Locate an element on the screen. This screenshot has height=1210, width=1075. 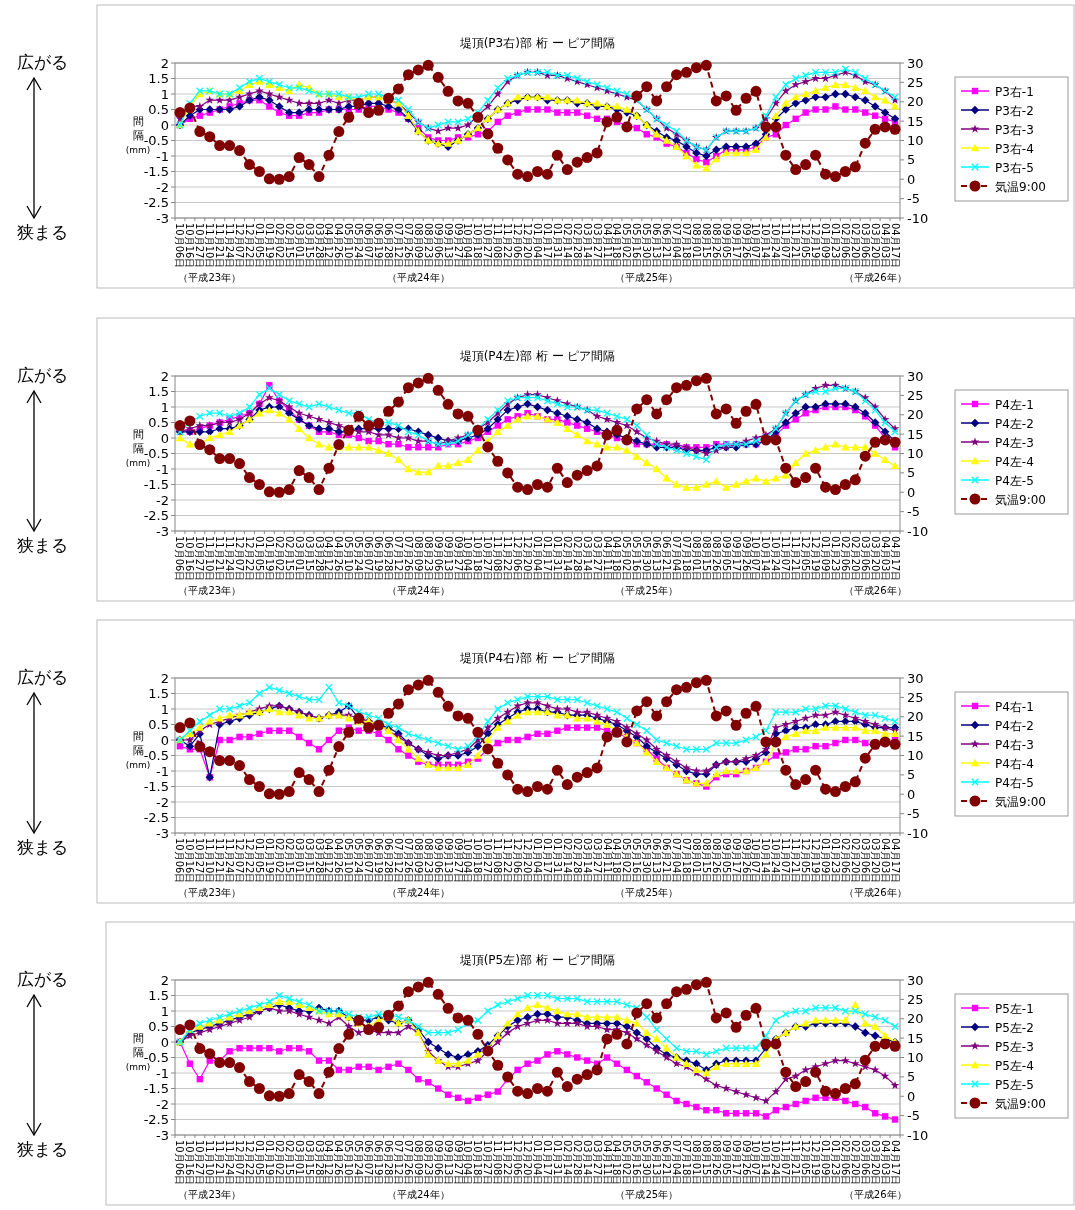
x-tick-label: 02月15日 is located at coordinates (289, 246).